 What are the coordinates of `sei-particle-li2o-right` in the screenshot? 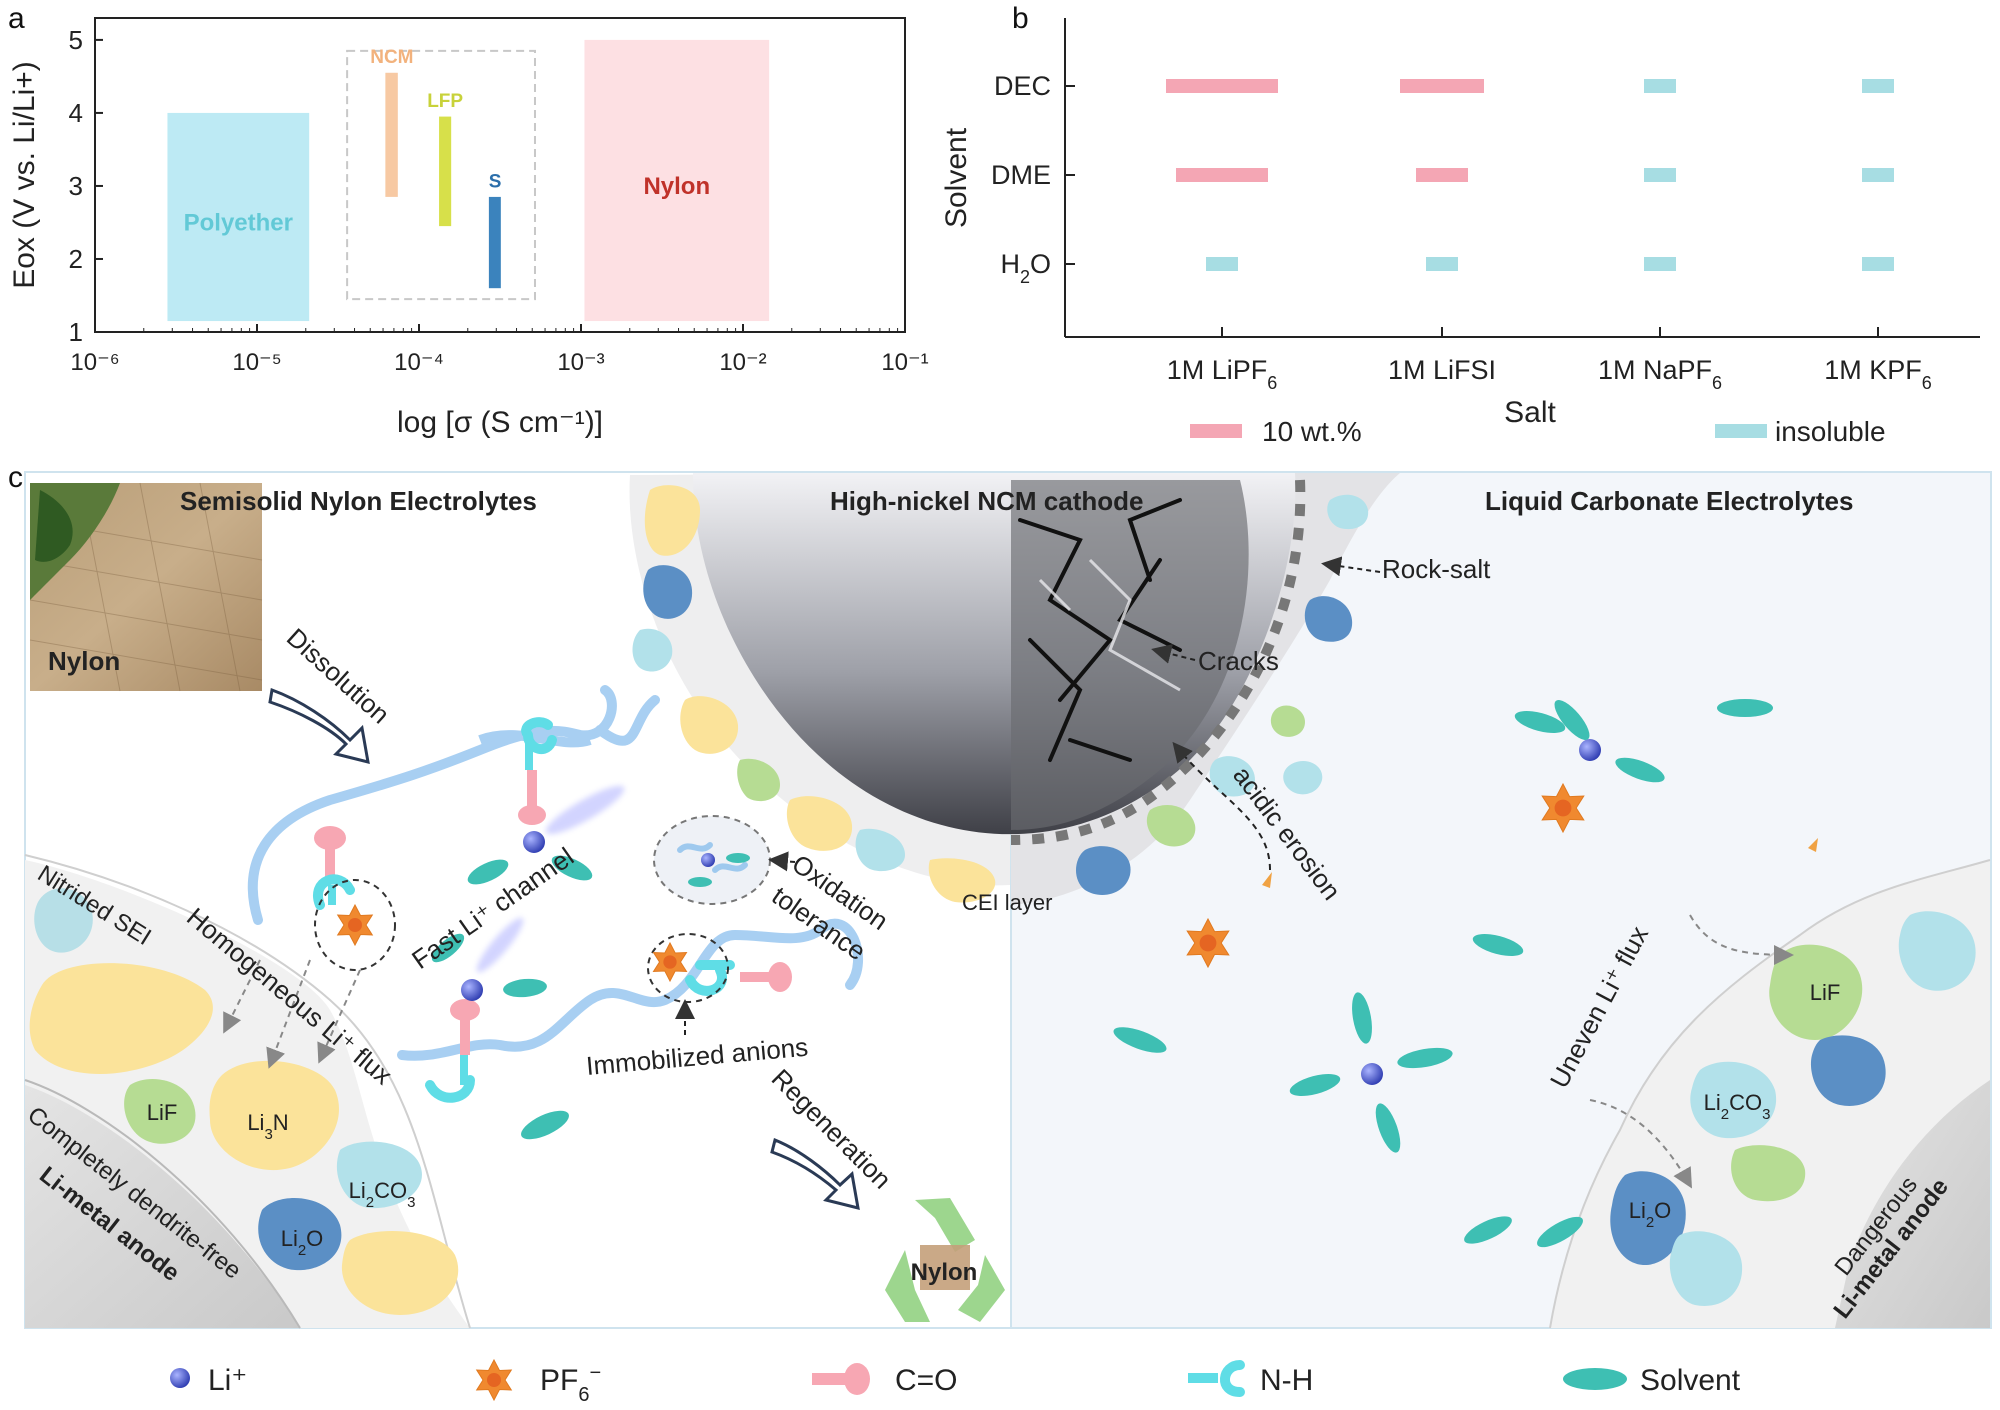 It's located at (1648, 1218).